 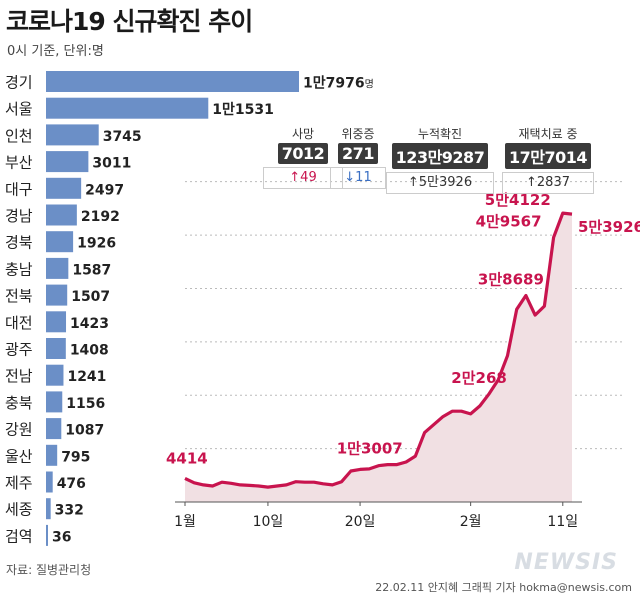 I want to click on bar-value-label: 2497, so click(x=104, y=190).